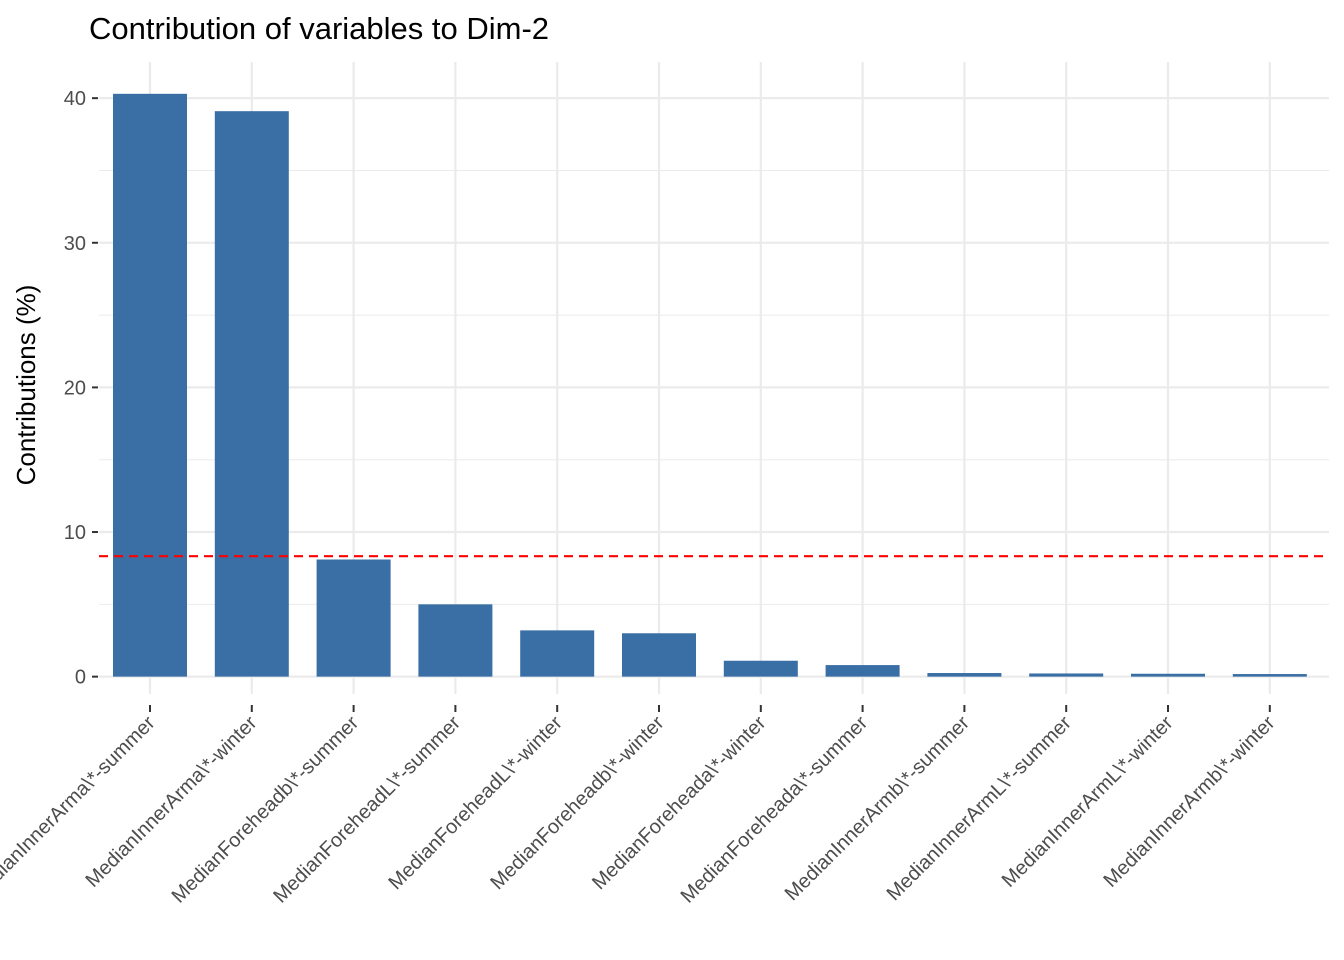 This screenshot has height=960, width=1344. Describe the element at coordinates (877, 808) in the screenshot. I see `x-tick-label: MedianInnerArmb\*-summer` at that location.